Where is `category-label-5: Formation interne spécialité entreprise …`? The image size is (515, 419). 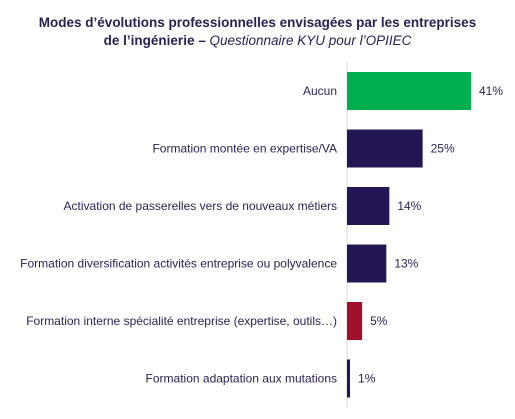 category-label-5: Formation interne spécialité entreprise … is located at coordinates (181, 321).